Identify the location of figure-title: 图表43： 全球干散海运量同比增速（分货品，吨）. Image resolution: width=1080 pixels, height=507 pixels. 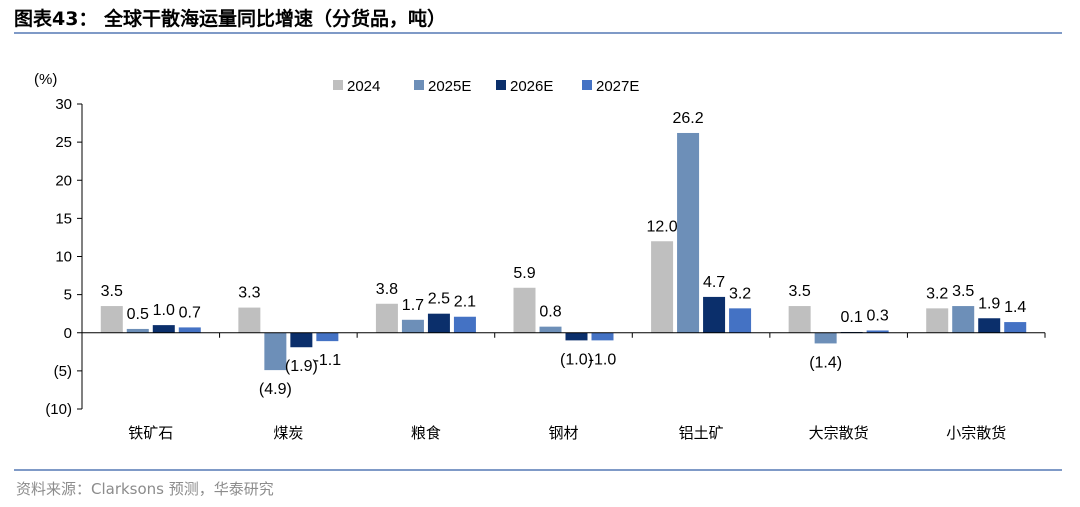
(230, 19).